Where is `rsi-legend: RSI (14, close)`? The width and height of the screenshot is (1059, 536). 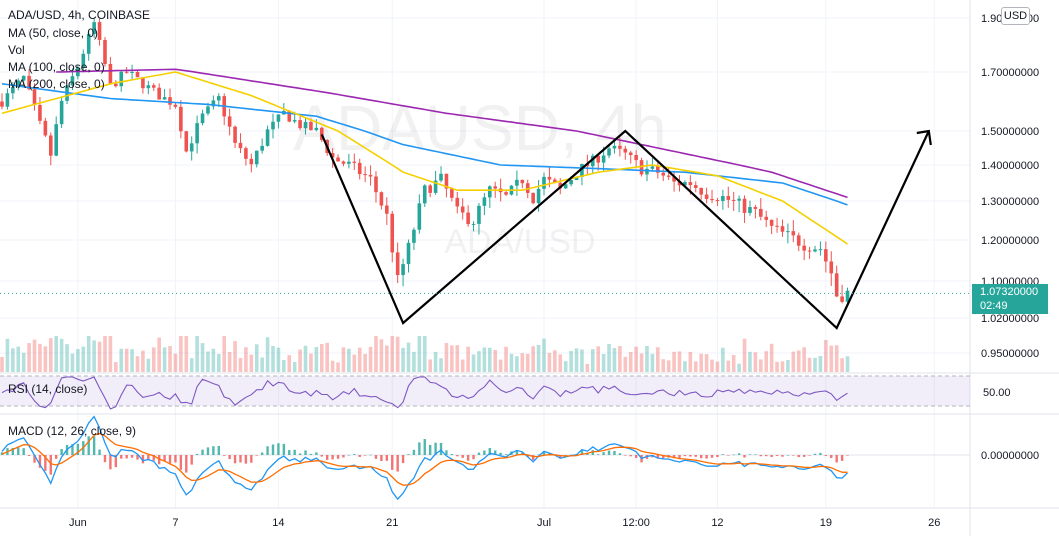 rsi-legend: RSI (14, close) is located at coordinates (48, 389).